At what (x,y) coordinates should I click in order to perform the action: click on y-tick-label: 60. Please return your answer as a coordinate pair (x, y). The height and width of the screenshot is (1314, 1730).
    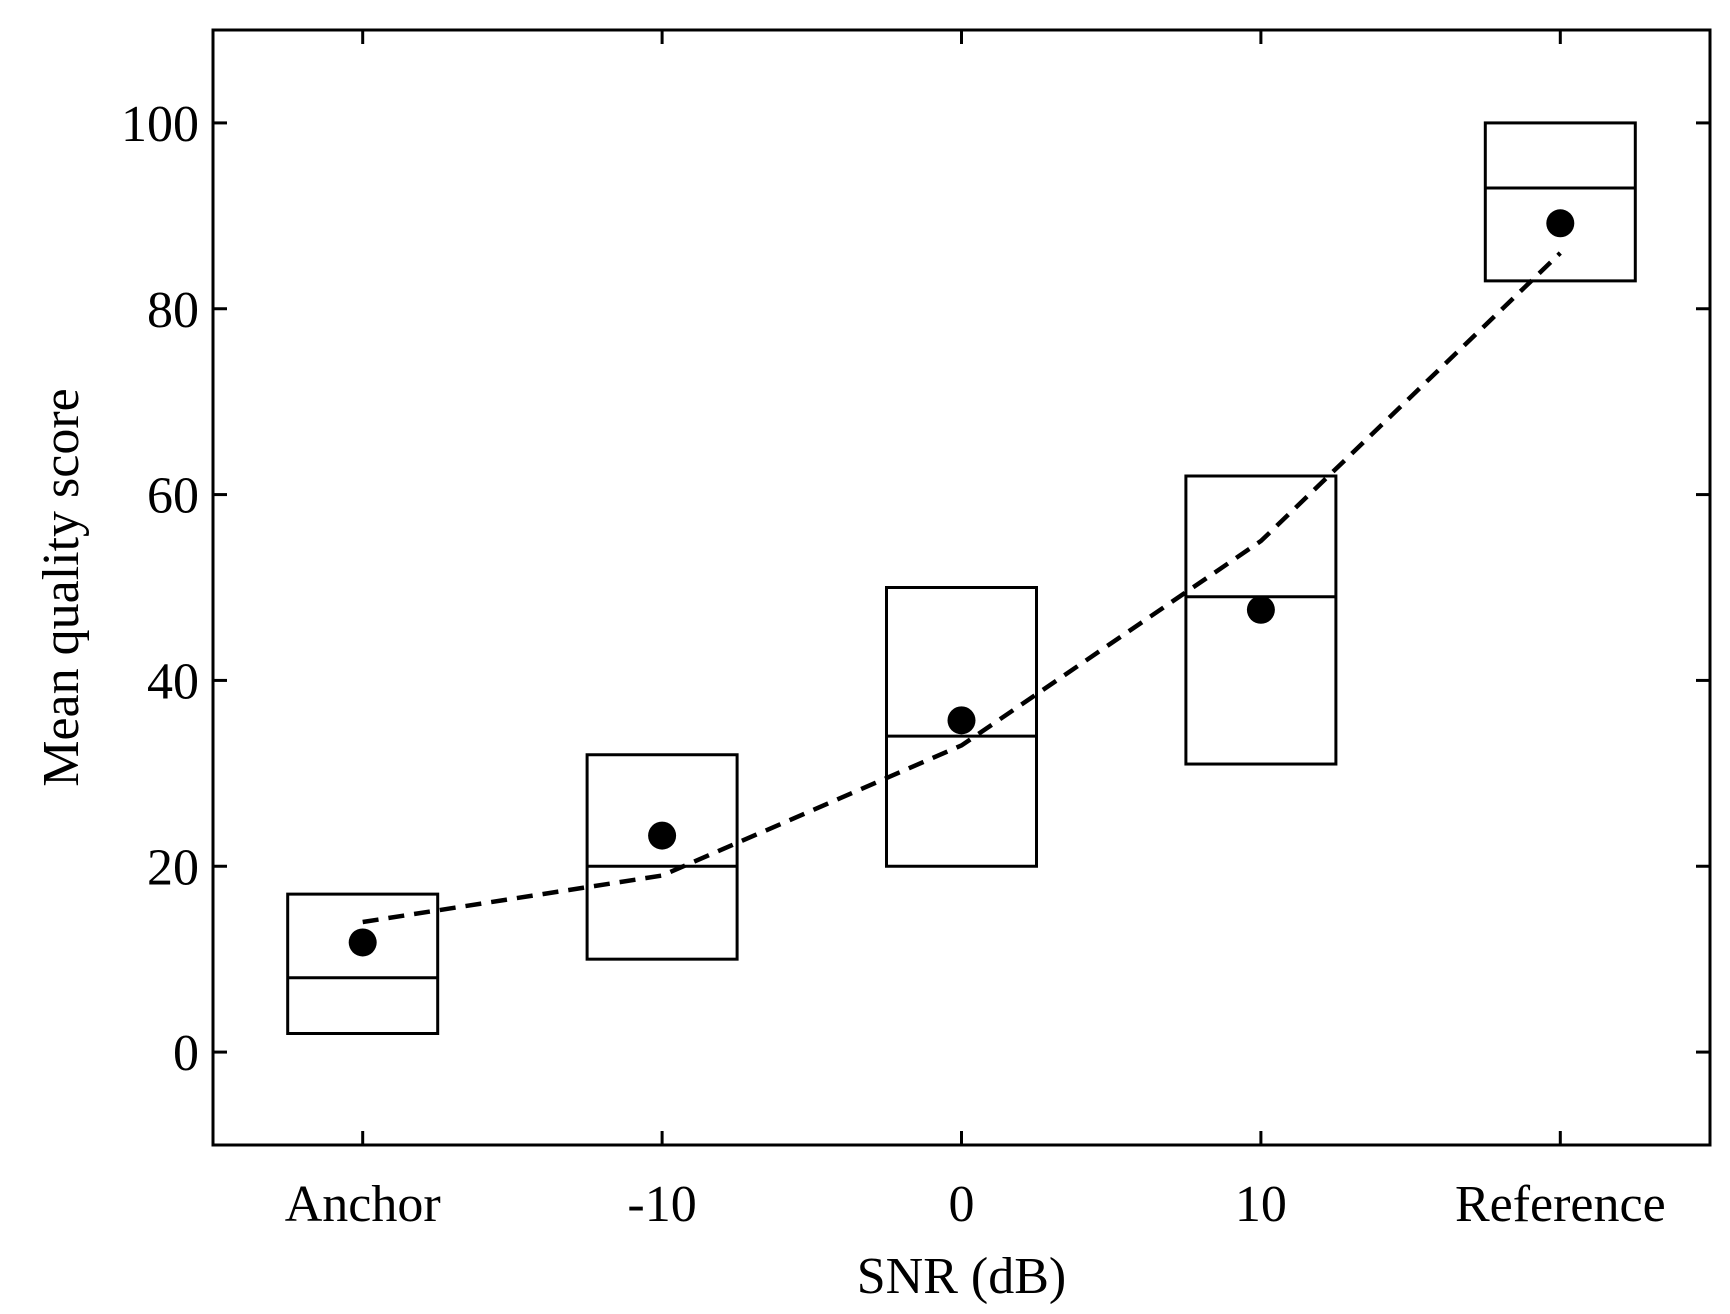
    Looking at the image, I should click on (173, 496).